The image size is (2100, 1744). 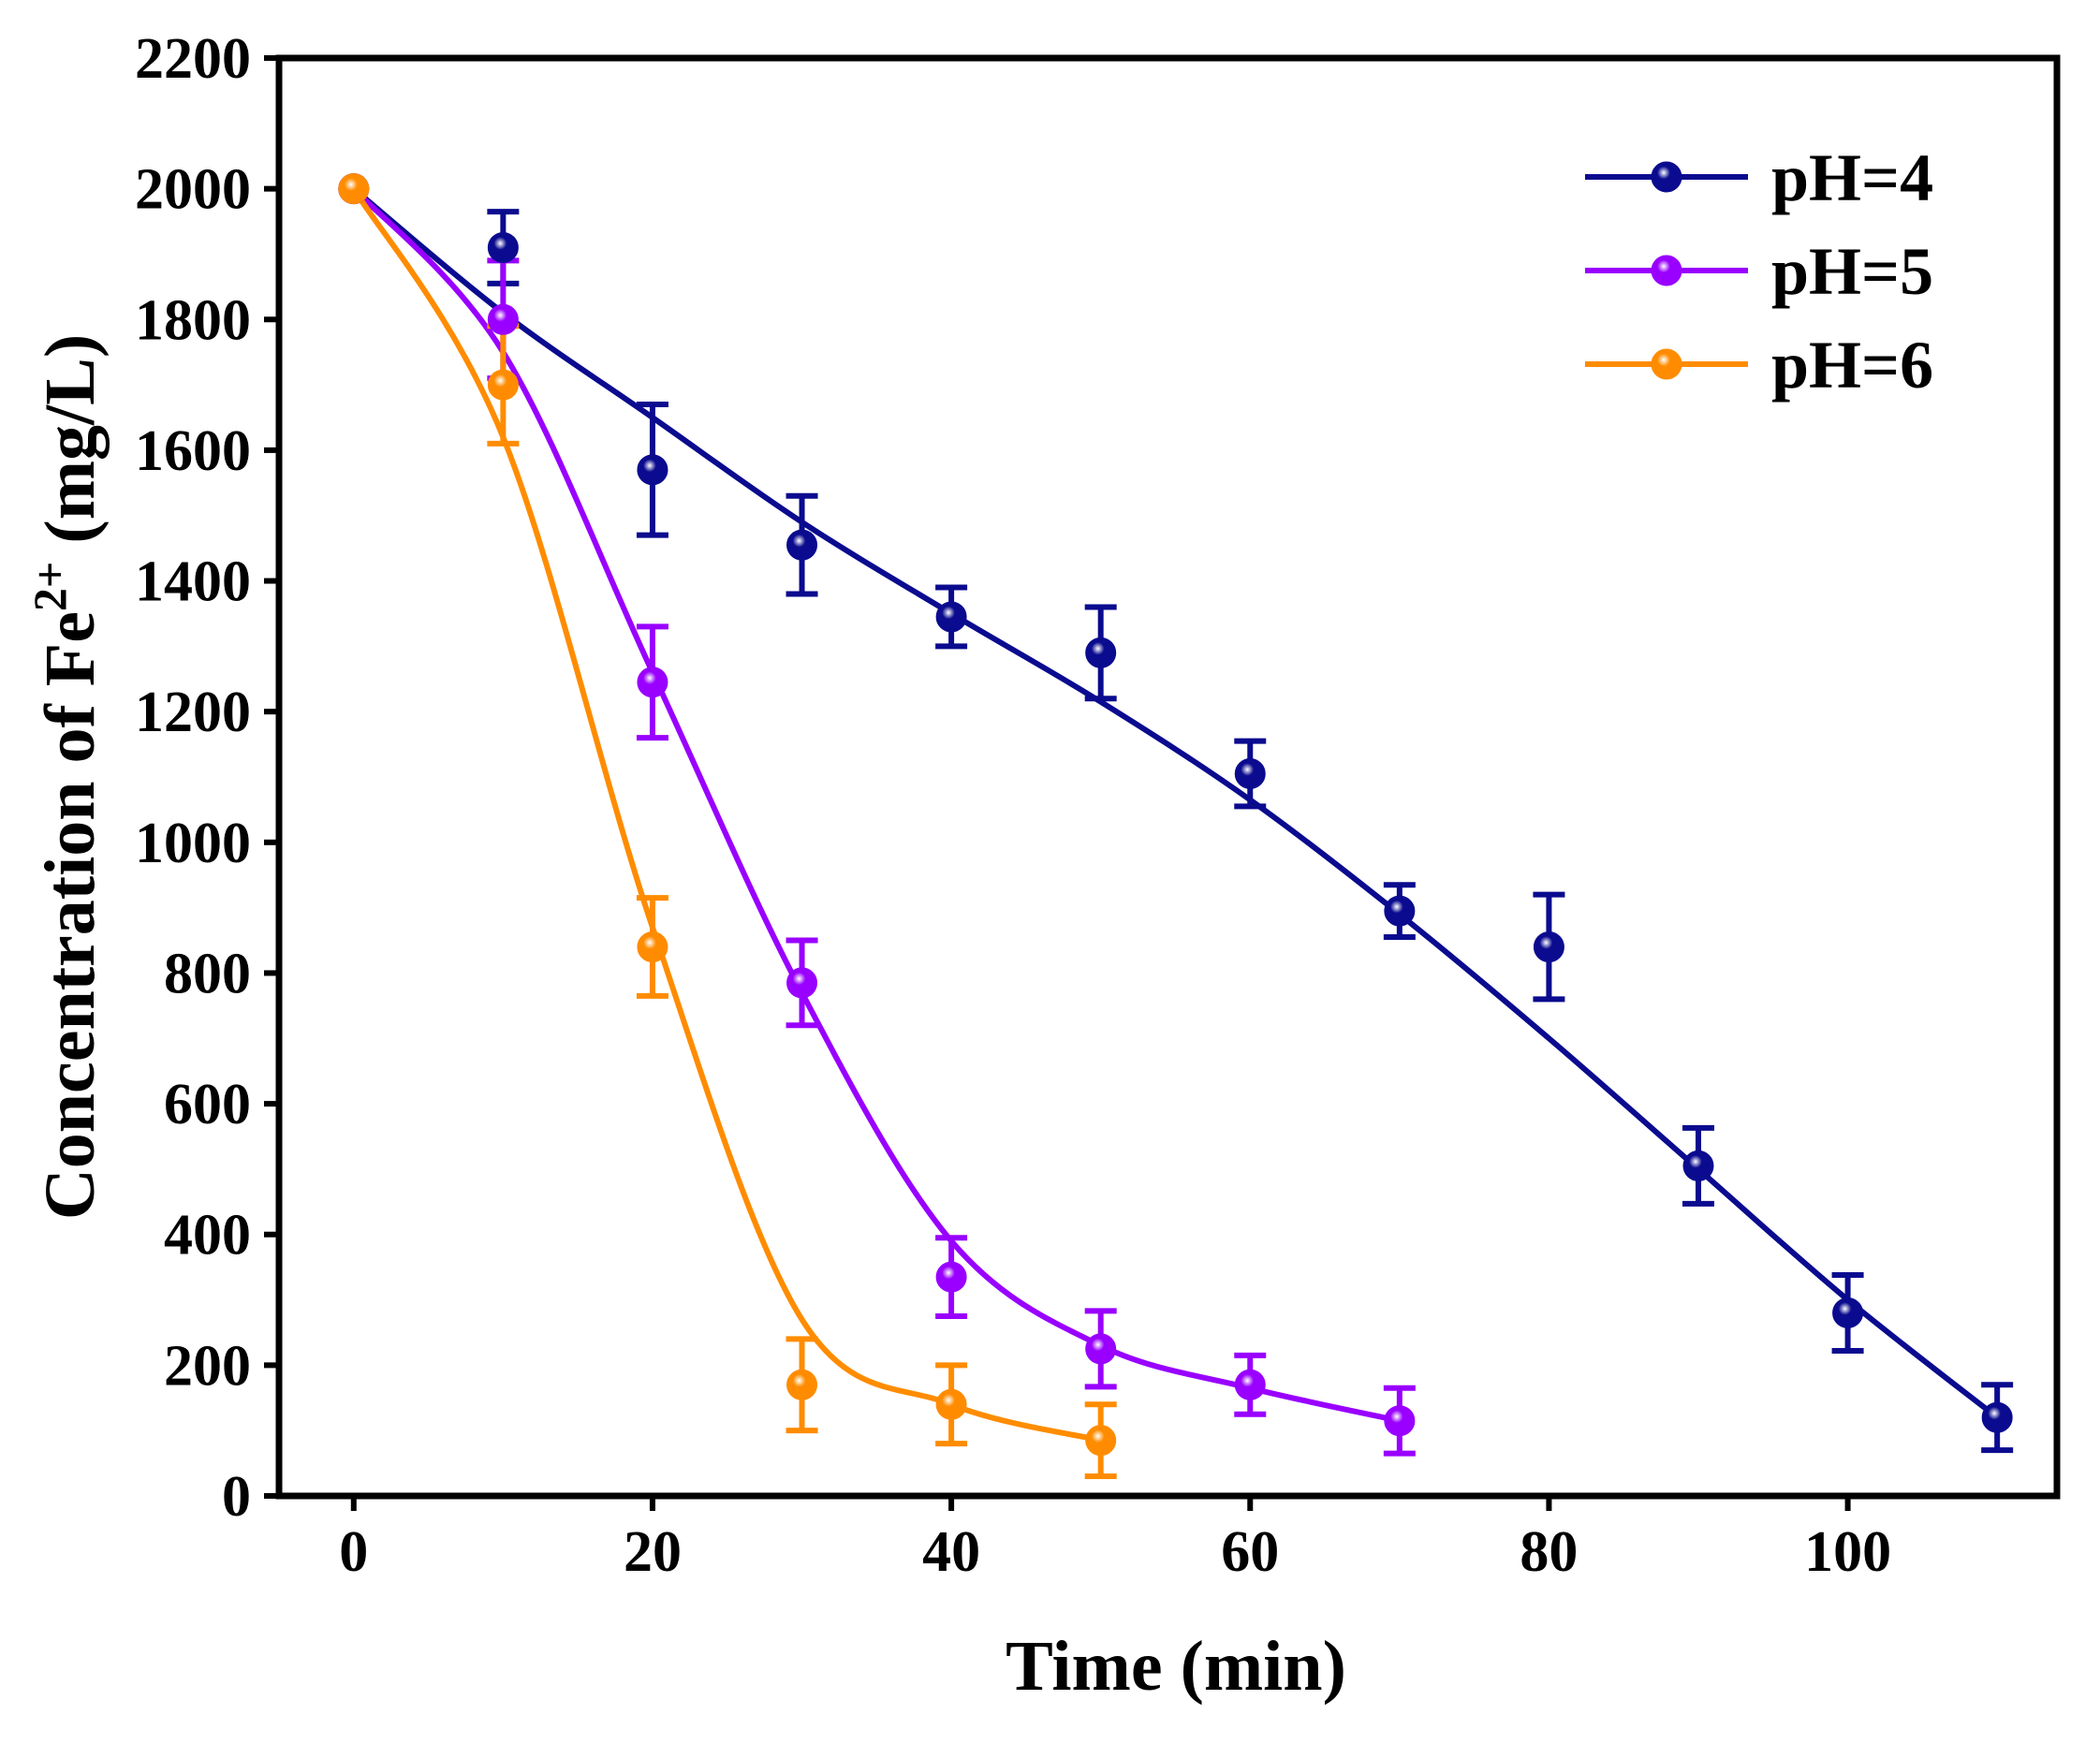 What do you see at coordinates (193, 843) in the screenshot?
I see `y-tick-label: 1000` at bounding box center [193, 843].